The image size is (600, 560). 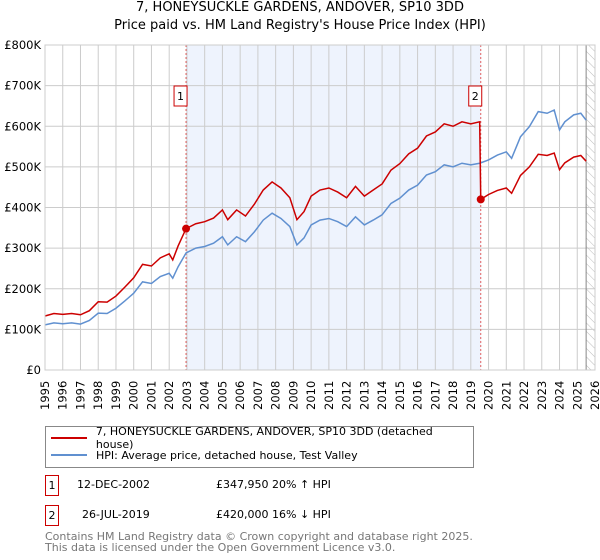 I want to click on sale-label: 2, so click(x=475, y=96).